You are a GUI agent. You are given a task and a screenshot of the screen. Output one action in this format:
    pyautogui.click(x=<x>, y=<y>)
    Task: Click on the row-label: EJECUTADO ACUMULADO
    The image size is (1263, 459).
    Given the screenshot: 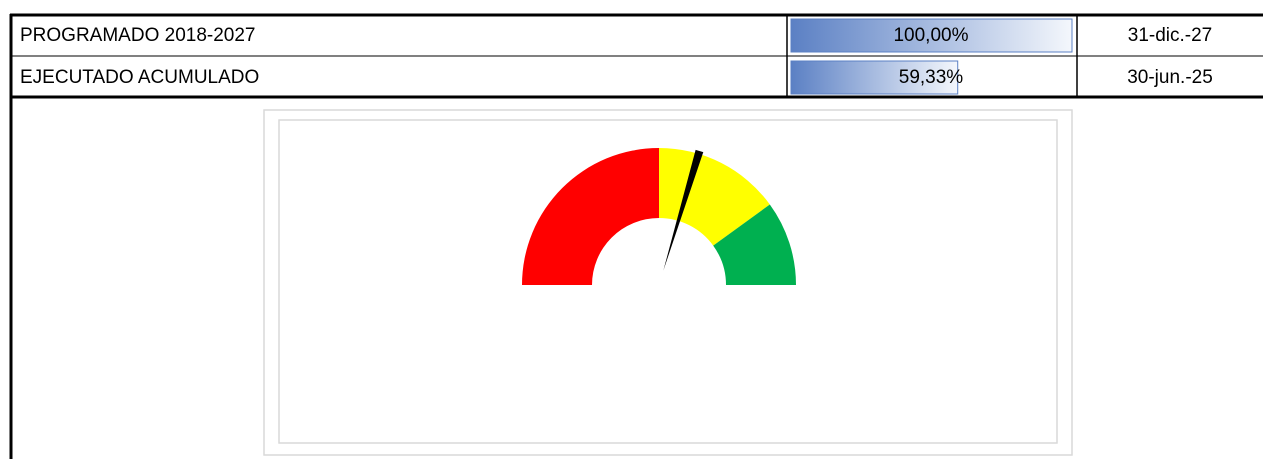 What is the action you would take?
    pyautogui.click(x=139, y=77)
    